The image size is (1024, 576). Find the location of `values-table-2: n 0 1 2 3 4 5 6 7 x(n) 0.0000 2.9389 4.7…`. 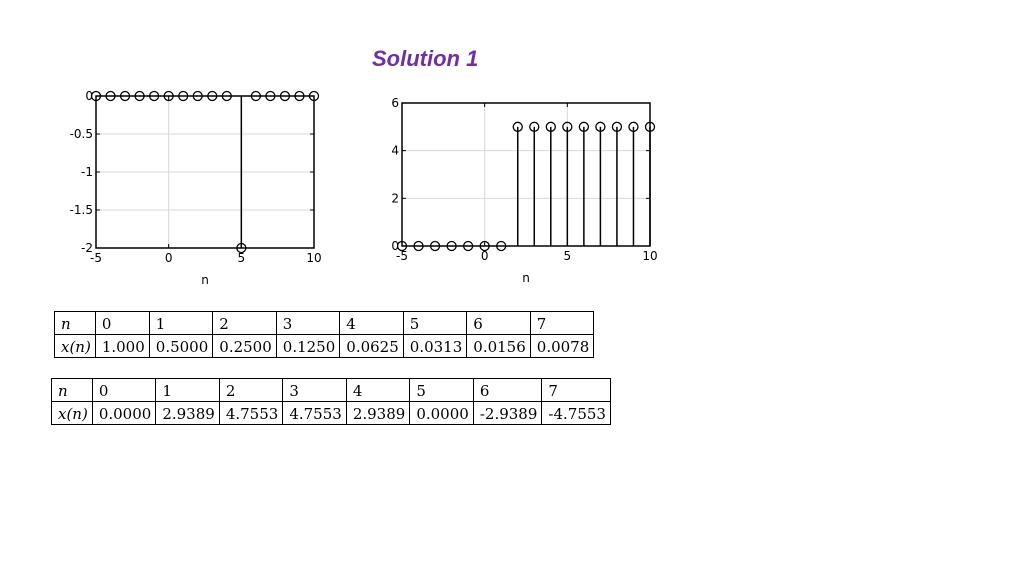

values-table-2: n 0 1 2 3 4 5 6 7 x(n) 0.0000 2.9389 4.7… is located at coordinates (331, 401).